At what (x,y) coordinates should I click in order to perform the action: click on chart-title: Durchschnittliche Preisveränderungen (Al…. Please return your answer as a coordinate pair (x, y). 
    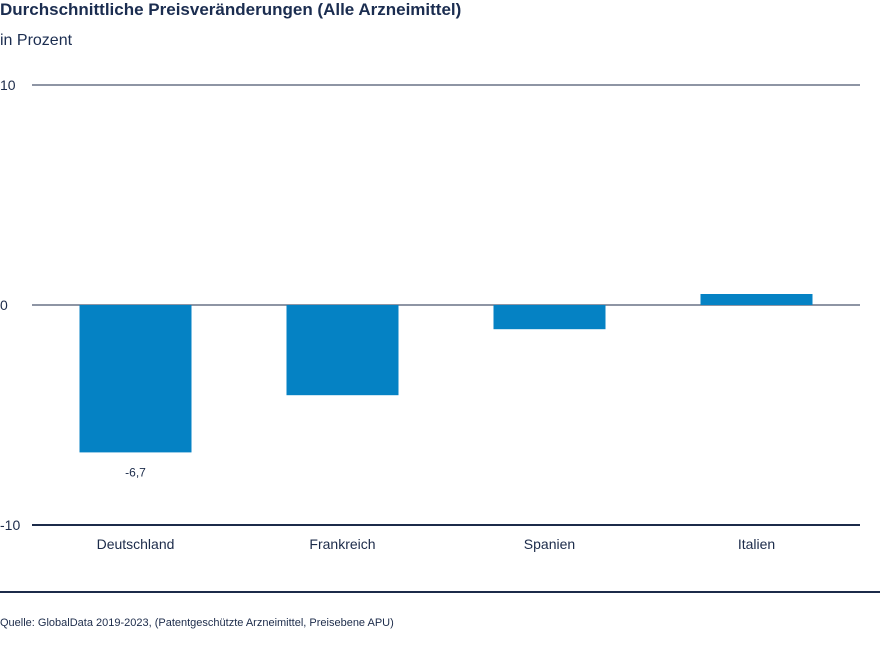
    Looking at the image, I should click on (231, 9).